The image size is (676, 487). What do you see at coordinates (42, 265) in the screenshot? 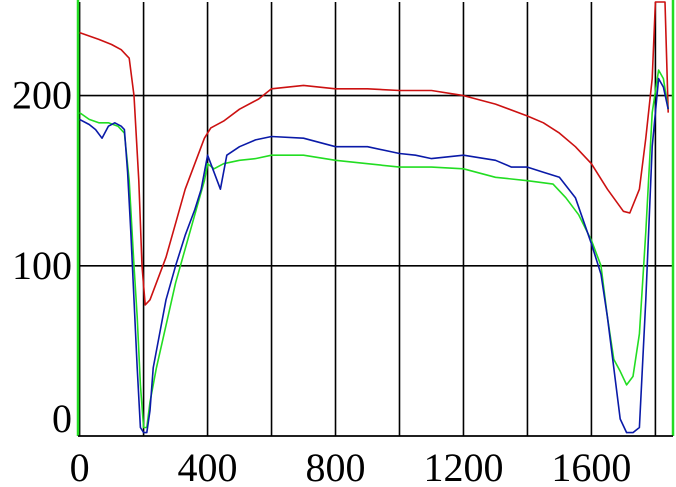
I see `y-tick-label: 100` at bounding box center [42, 265].